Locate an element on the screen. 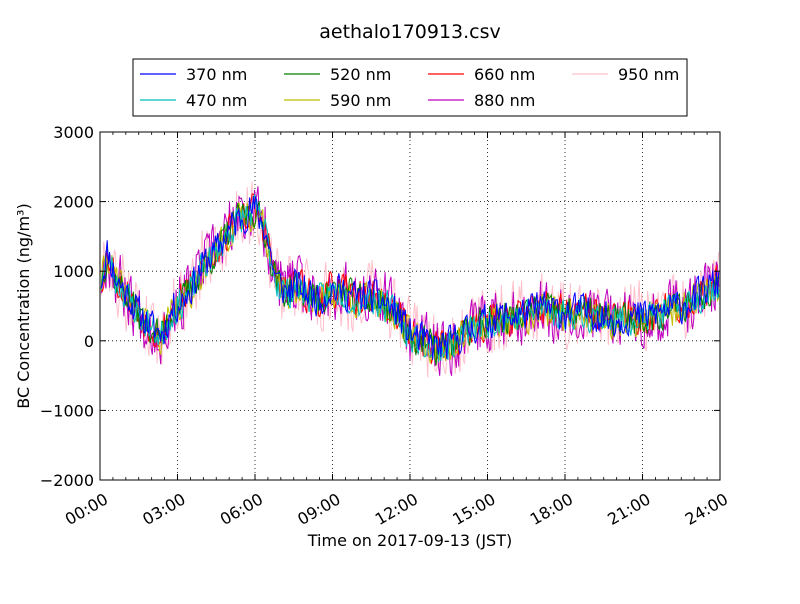 This screenshot has height=604, width=800. legend-frame is located at coordinates (410, 87).